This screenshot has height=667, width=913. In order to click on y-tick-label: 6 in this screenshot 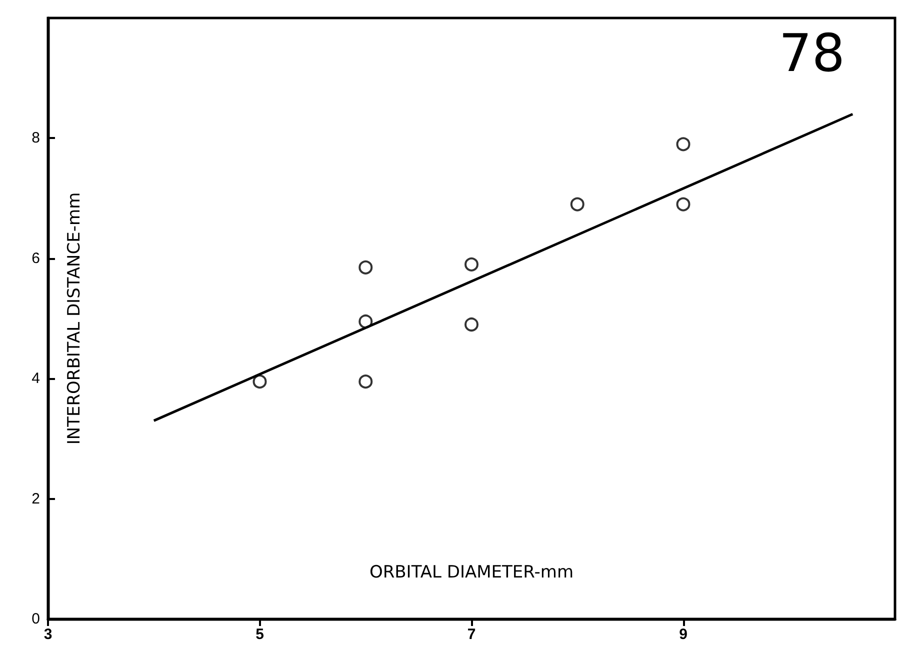, I will do `click(36, 258)`.